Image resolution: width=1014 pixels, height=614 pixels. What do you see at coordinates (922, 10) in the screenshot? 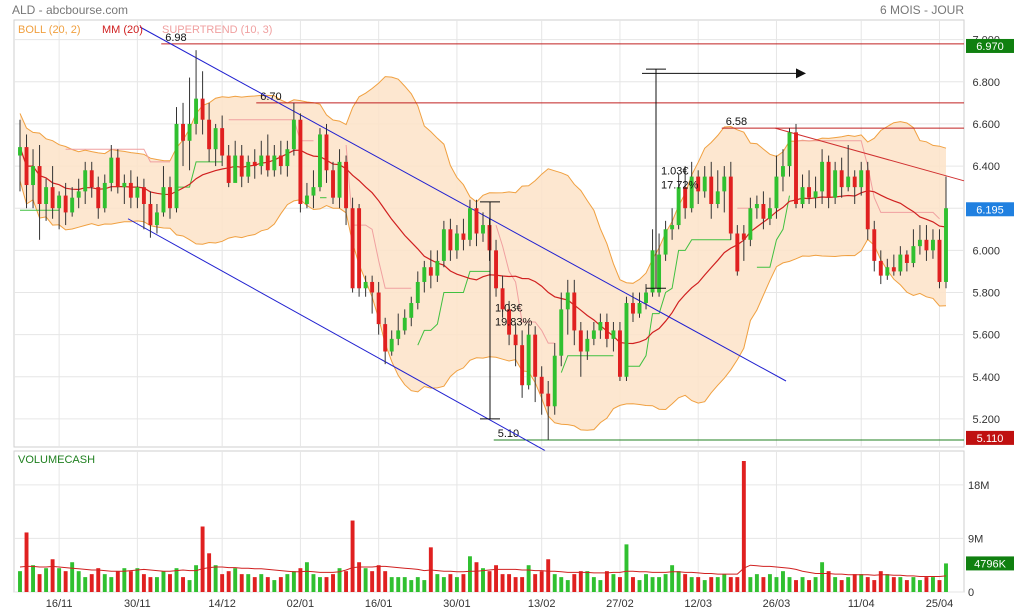
I see `period-label: 6 MOIS - JOUR` at bounding box center [922, 10].